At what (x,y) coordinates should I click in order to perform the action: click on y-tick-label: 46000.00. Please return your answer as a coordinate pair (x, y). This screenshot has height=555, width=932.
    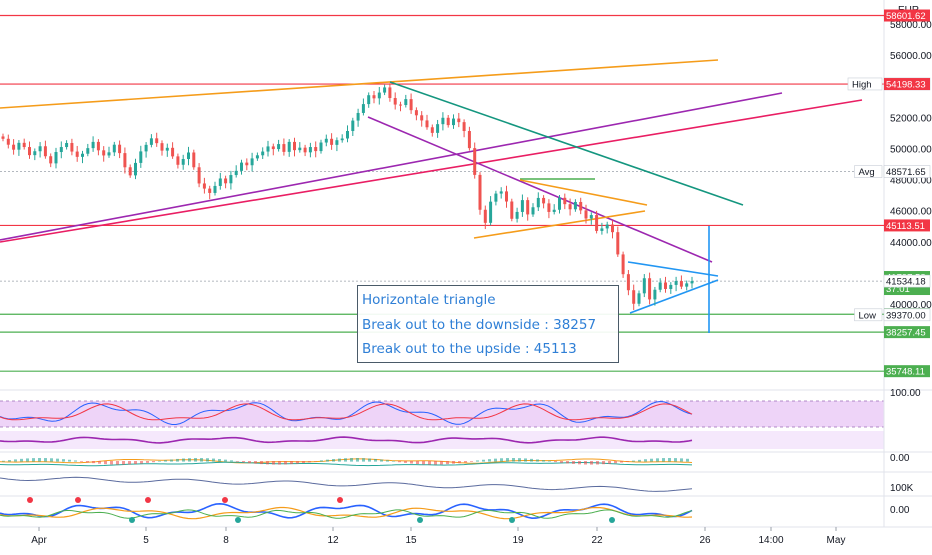
    Looking at the image, I should click on (911, 212).